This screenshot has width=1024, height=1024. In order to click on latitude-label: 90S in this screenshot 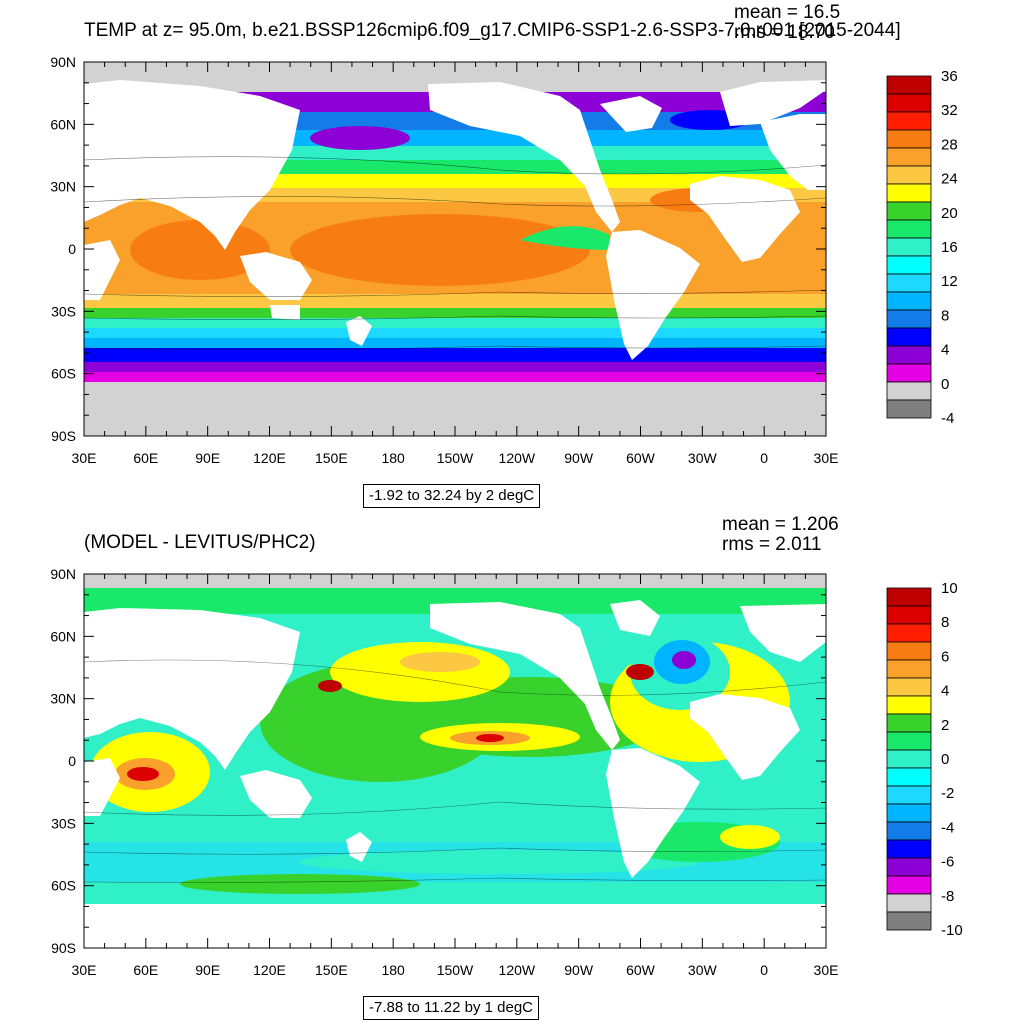, I will do `click(63, 948)`.